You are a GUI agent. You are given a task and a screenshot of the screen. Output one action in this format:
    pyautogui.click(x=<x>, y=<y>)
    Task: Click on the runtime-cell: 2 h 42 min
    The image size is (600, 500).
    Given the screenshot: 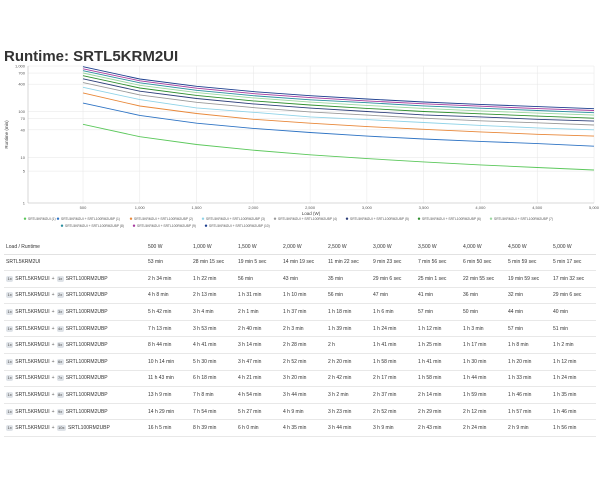 What is the action you would take?
    pyautogui.click(x=348, y=379)
    